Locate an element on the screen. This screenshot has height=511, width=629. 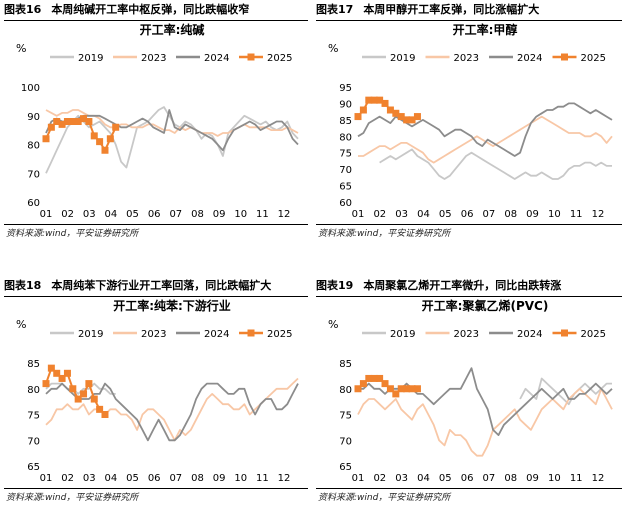
legend-marker is located at coordinates (564, 333).